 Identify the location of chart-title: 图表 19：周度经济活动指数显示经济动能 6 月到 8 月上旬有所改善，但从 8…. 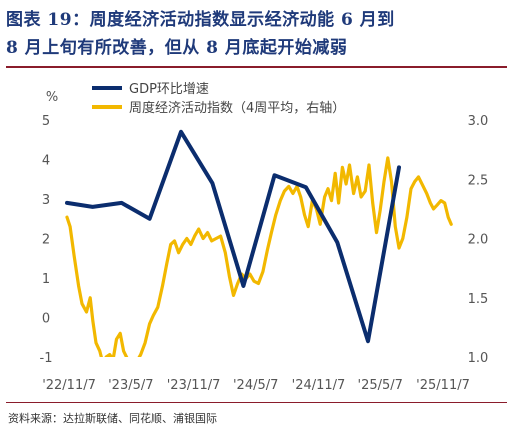
(257, 34).